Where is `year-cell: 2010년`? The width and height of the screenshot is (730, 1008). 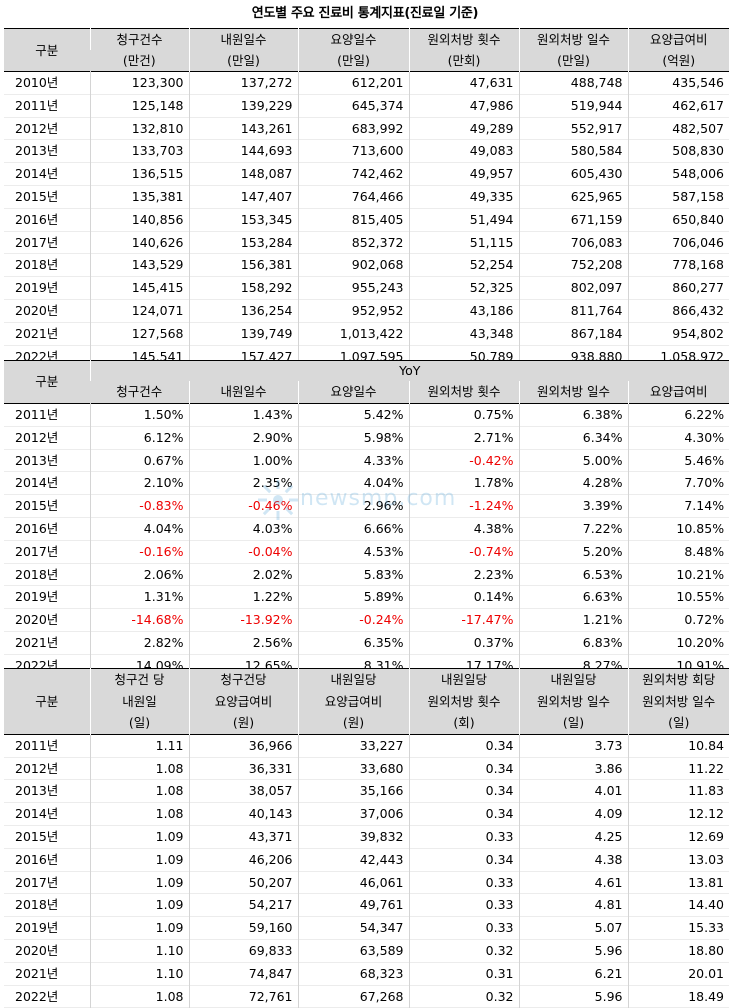 year-cell: 2010년 is located at coordinates (37, 82).